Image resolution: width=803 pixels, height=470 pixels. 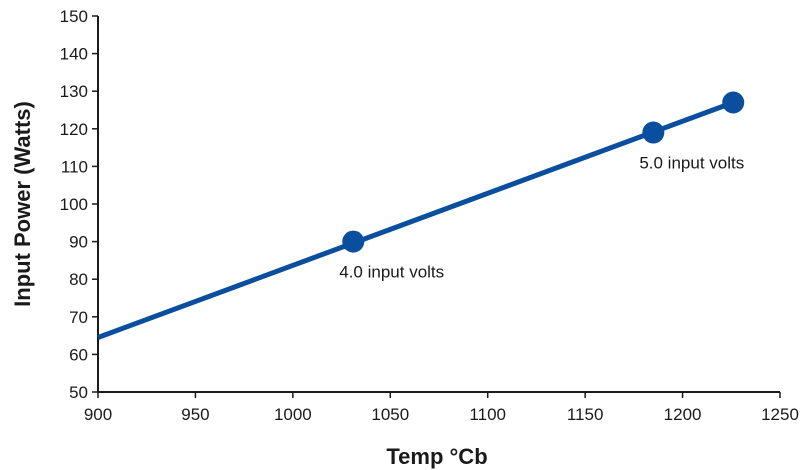 I want to click on point-annotation: 5.0 input volts, so click(x=691, y=163).